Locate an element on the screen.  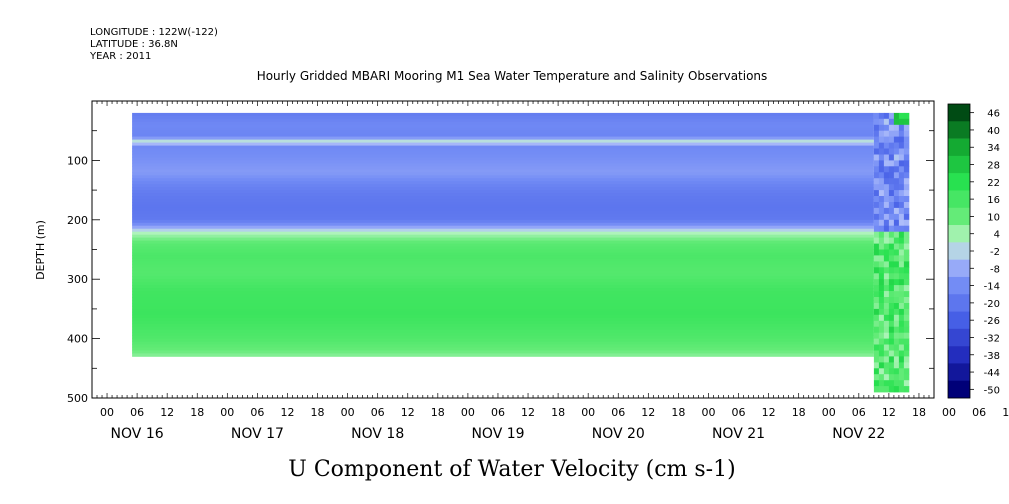
x-tick-label: 12 is located at coordinates (648, 412).